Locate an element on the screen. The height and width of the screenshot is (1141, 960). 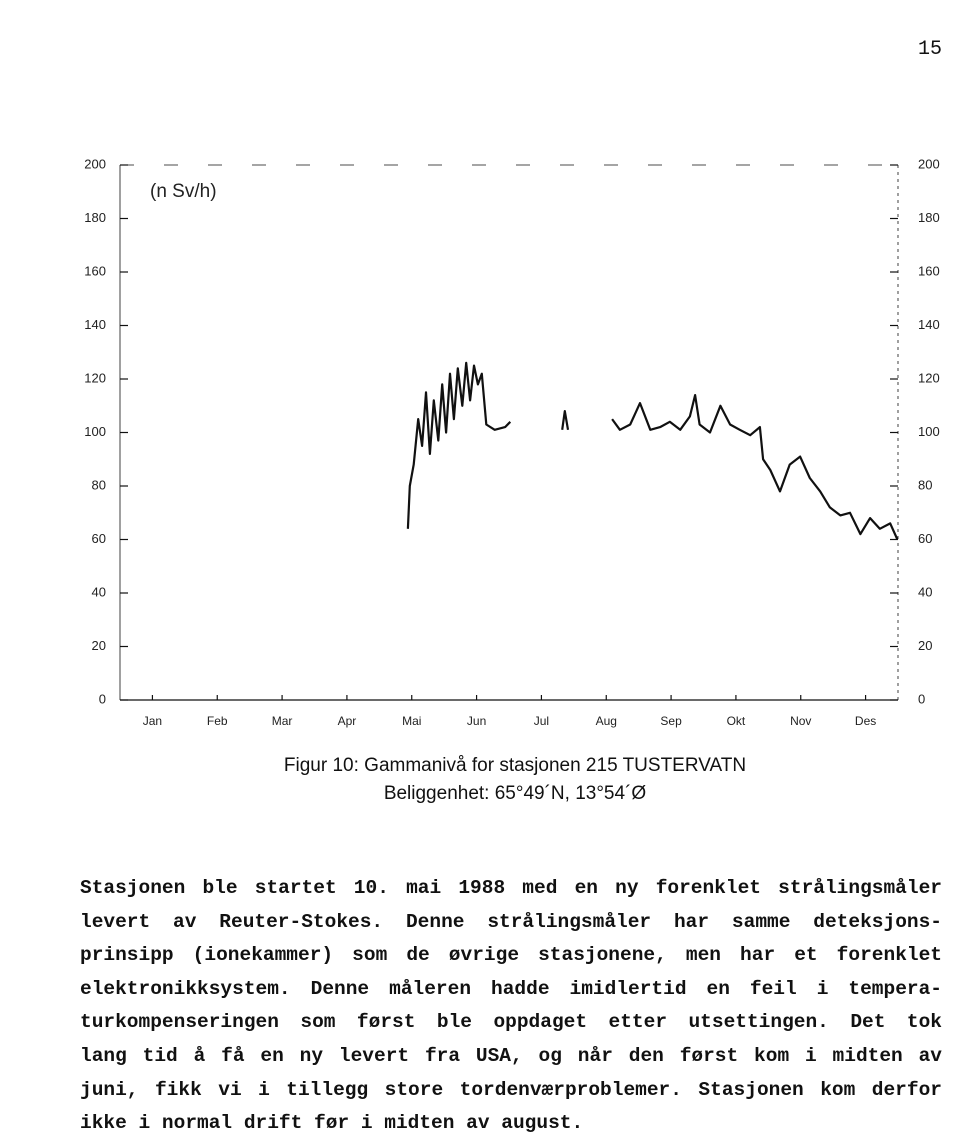
y-tick-label: 20 is located at coordinates (99, 645).